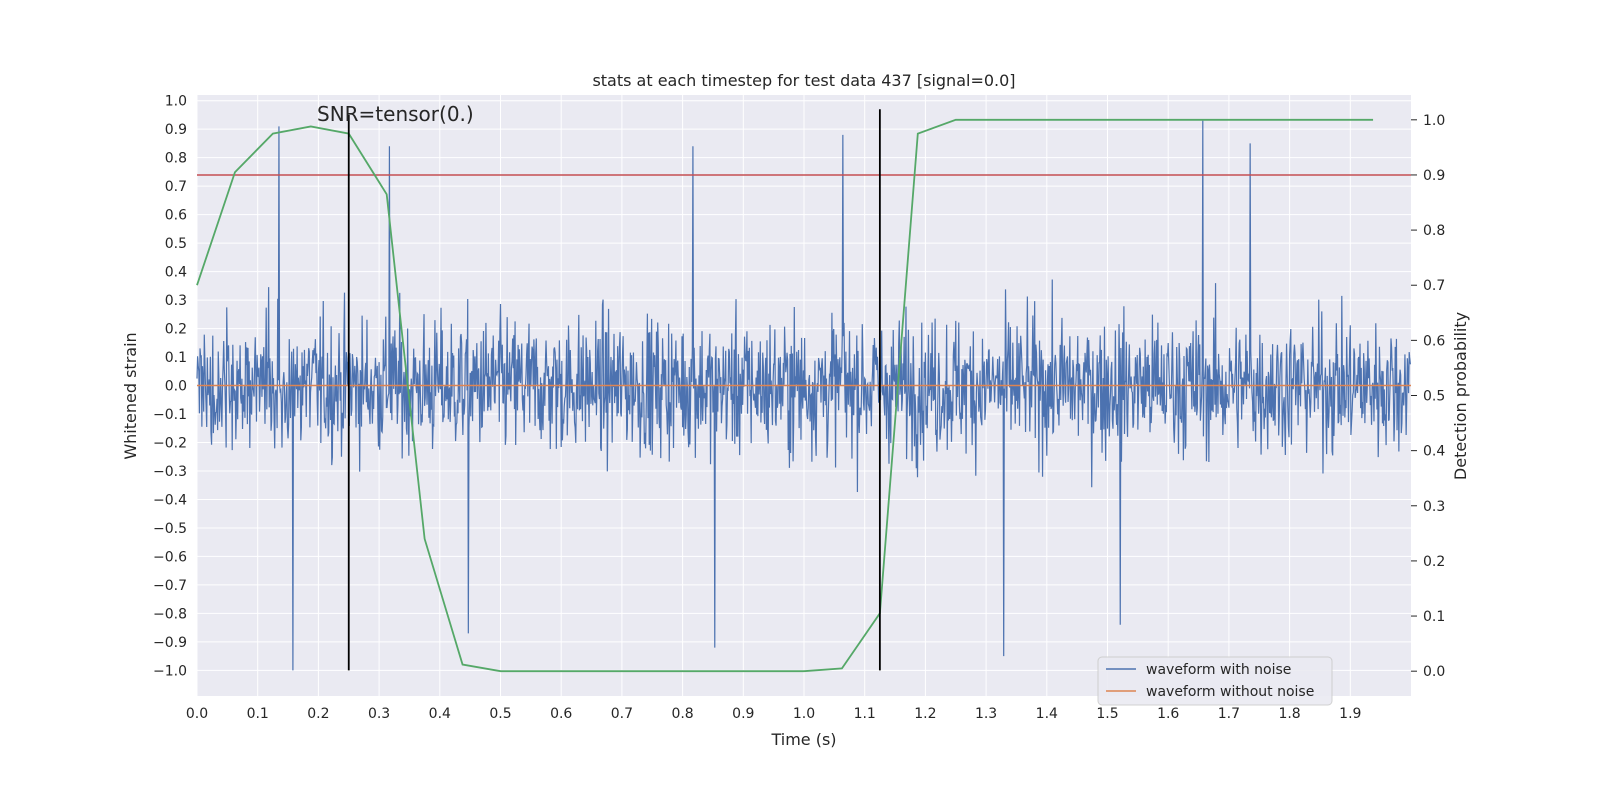 The width and height of the screenshot is (1600, 800). I want to click on x-tick-label: 0.3, so click(379, 714).